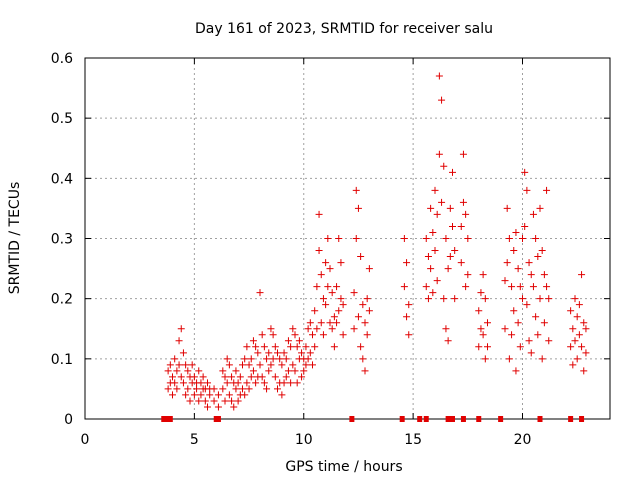 This screenshot has width=640, height=480. Describe the element at coordinates (62, 300) in the screenshot. I see `y-tick-label: 0.2` at that location.